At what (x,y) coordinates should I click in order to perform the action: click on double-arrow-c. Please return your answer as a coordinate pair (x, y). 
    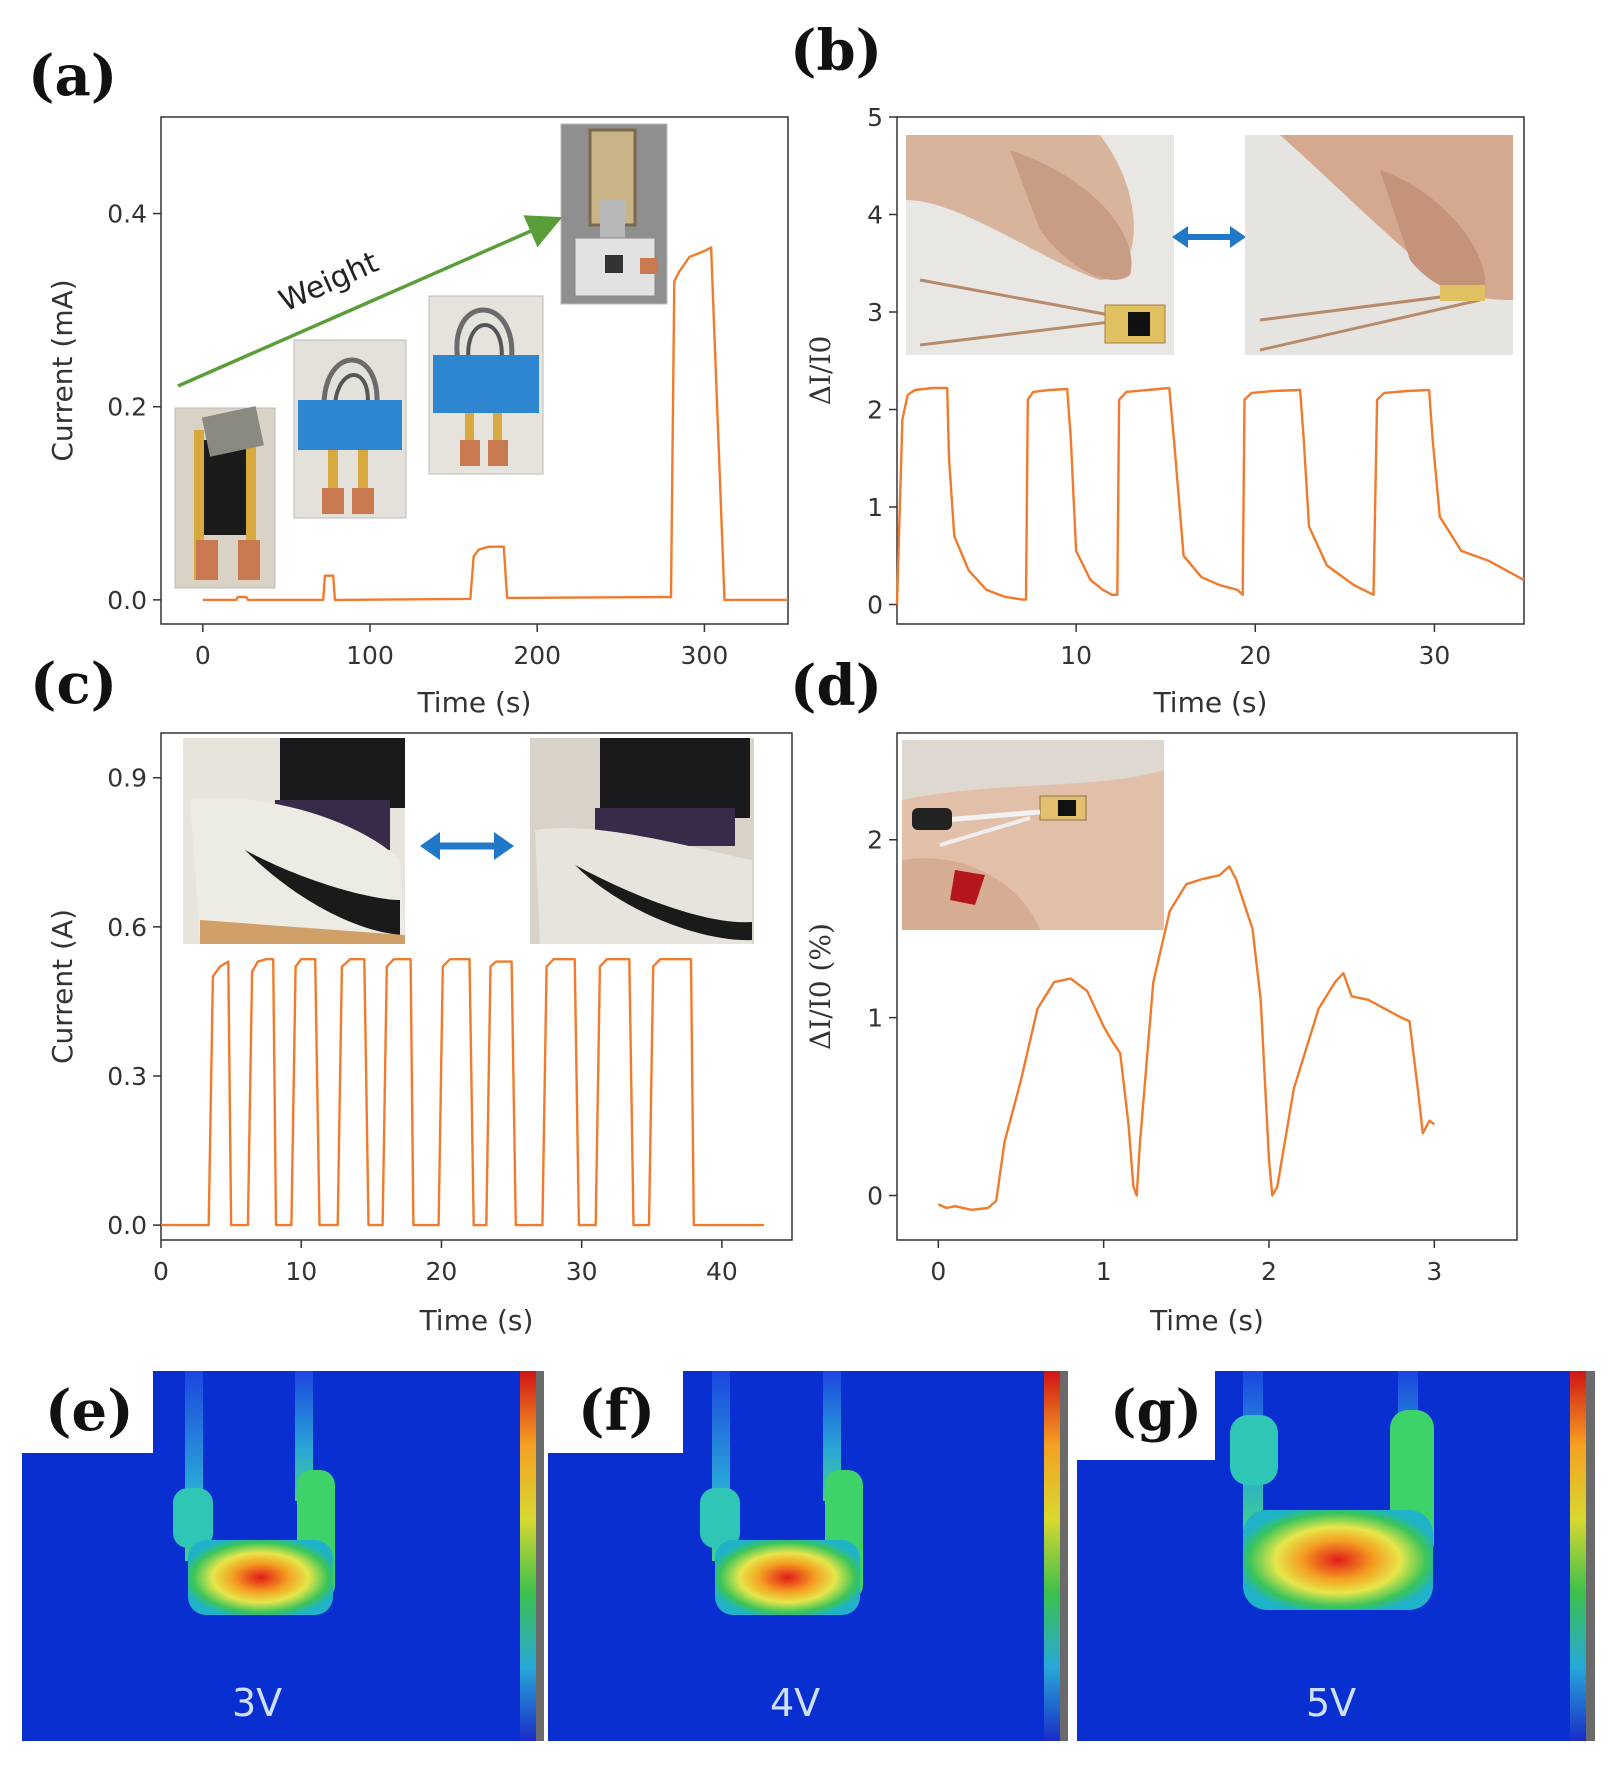
    Looking at the image, I should click on (467, 846).